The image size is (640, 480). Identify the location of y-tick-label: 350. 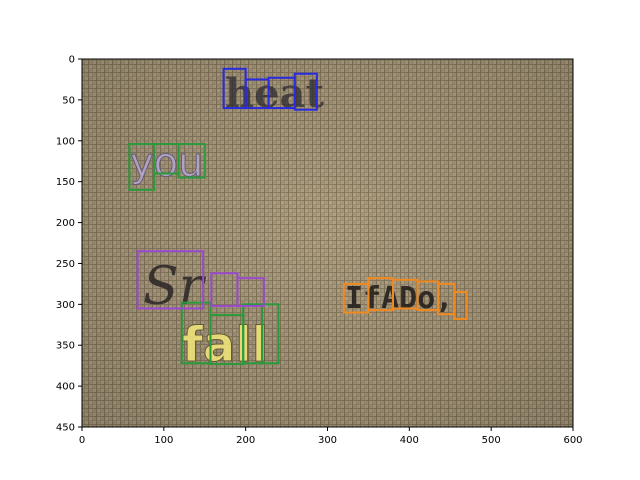
(65, 346).